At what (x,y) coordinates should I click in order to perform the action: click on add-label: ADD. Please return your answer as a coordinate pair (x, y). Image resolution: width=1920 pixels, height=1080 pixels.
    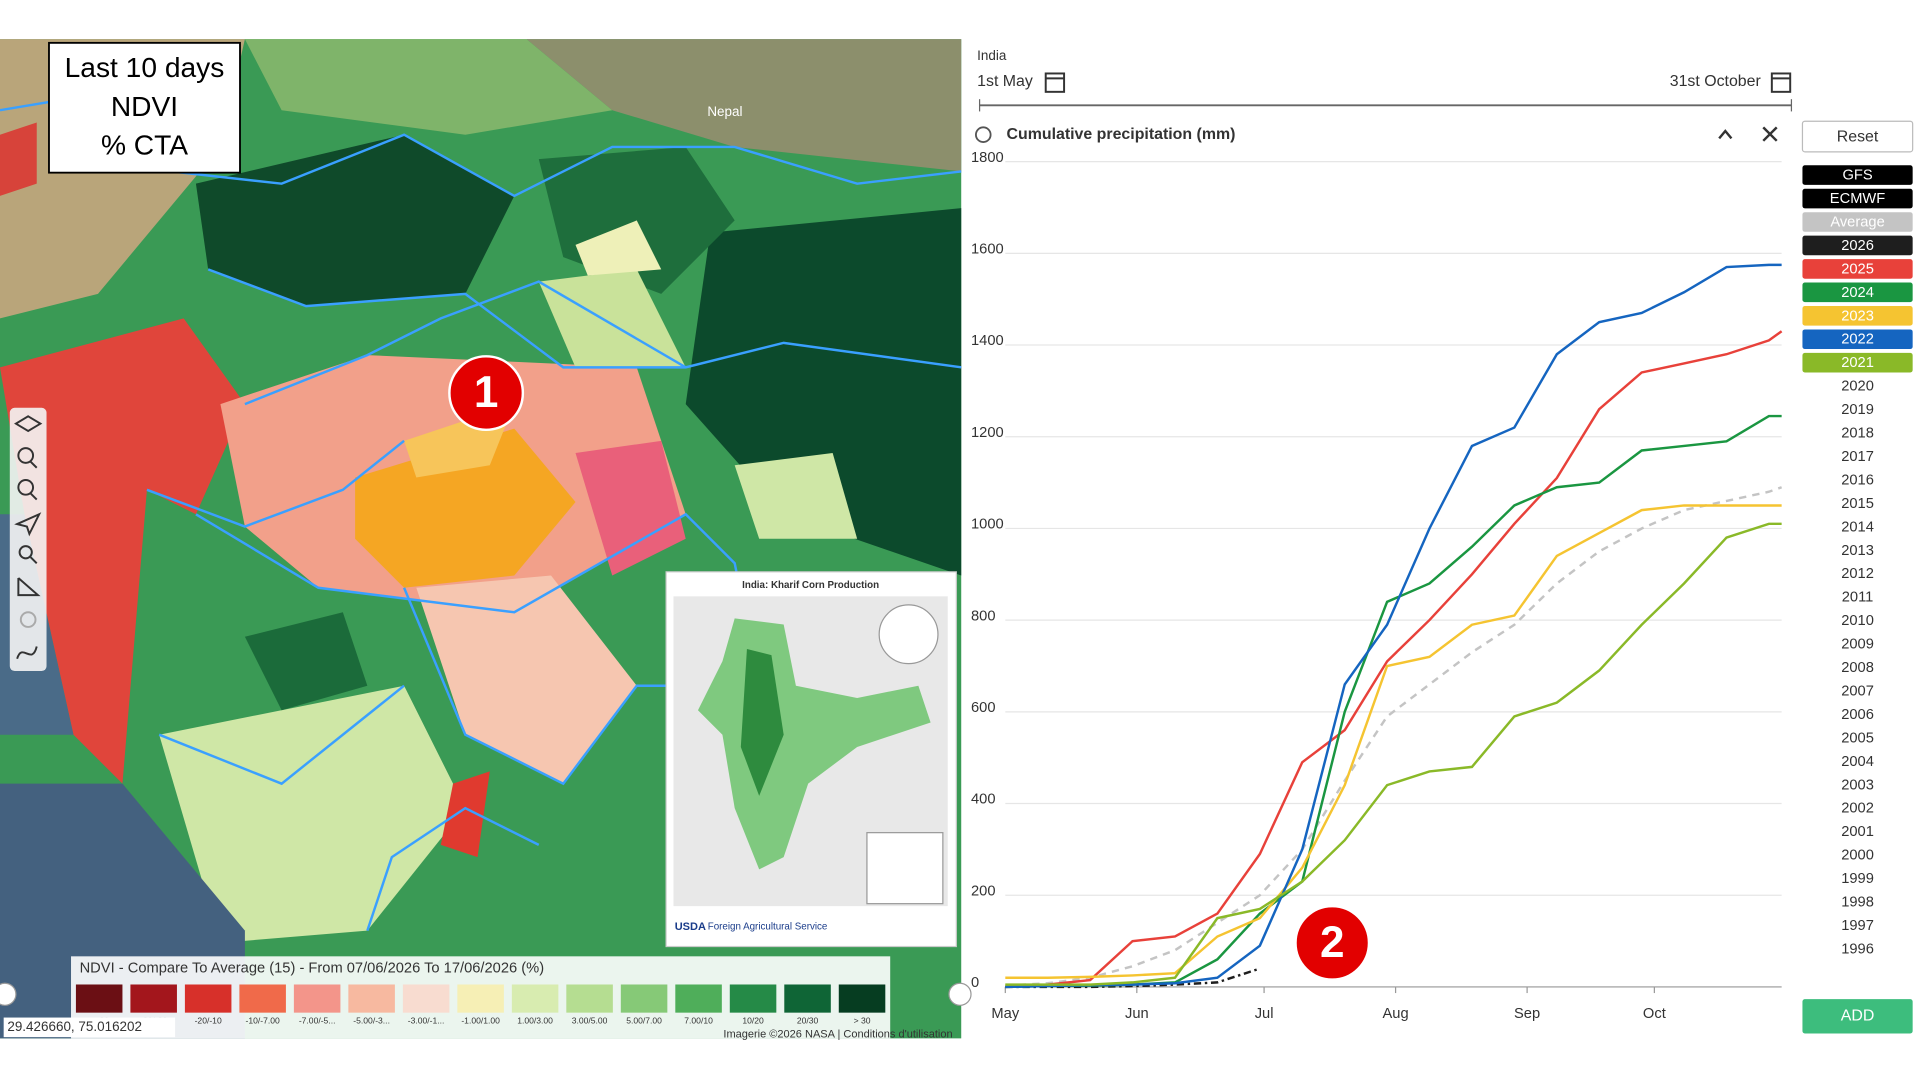
    Looking at the image, I should click on (1858, 1016).